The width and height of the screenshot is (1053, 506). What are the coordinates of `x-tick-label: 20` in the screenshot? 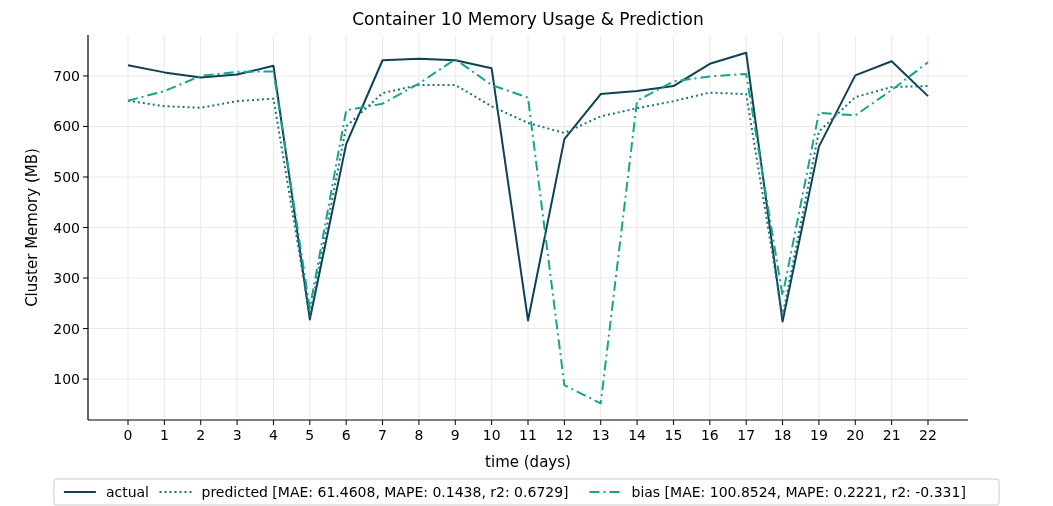 It's located at (855, 435).